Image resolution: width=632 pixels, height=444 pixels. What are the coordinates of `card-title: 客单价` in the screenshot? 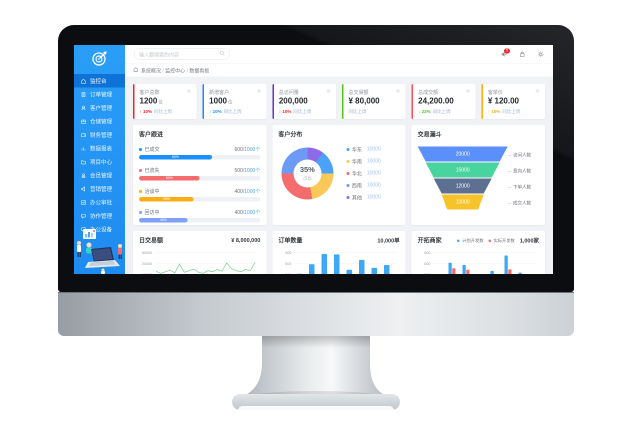 It's located at (495, 93).